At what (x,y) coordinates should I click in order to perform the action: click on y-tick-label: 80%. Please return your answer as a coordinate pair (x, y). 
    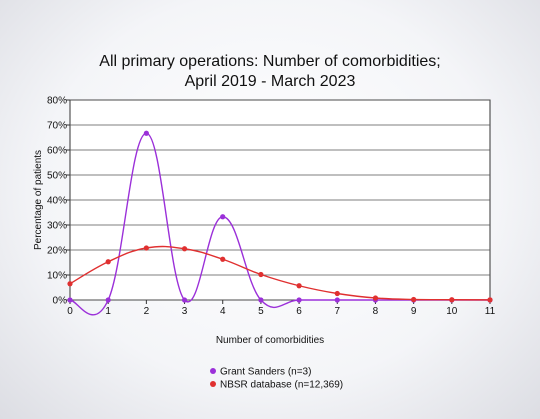
    Looking at the image, I should click on (57, 101).